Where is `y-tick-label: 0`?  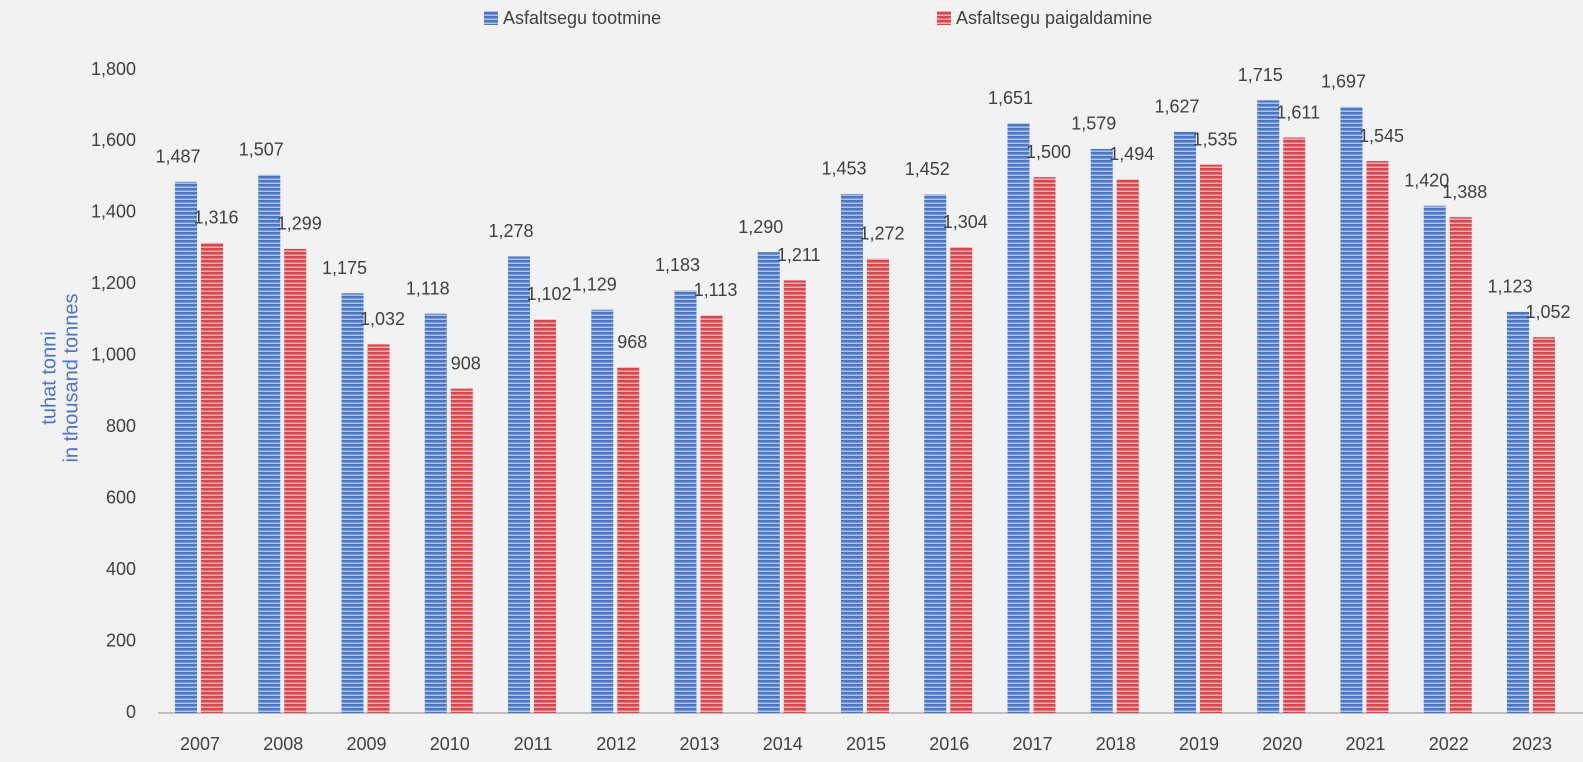
y-tick-label: 0 is located at coordinates (131, 712).